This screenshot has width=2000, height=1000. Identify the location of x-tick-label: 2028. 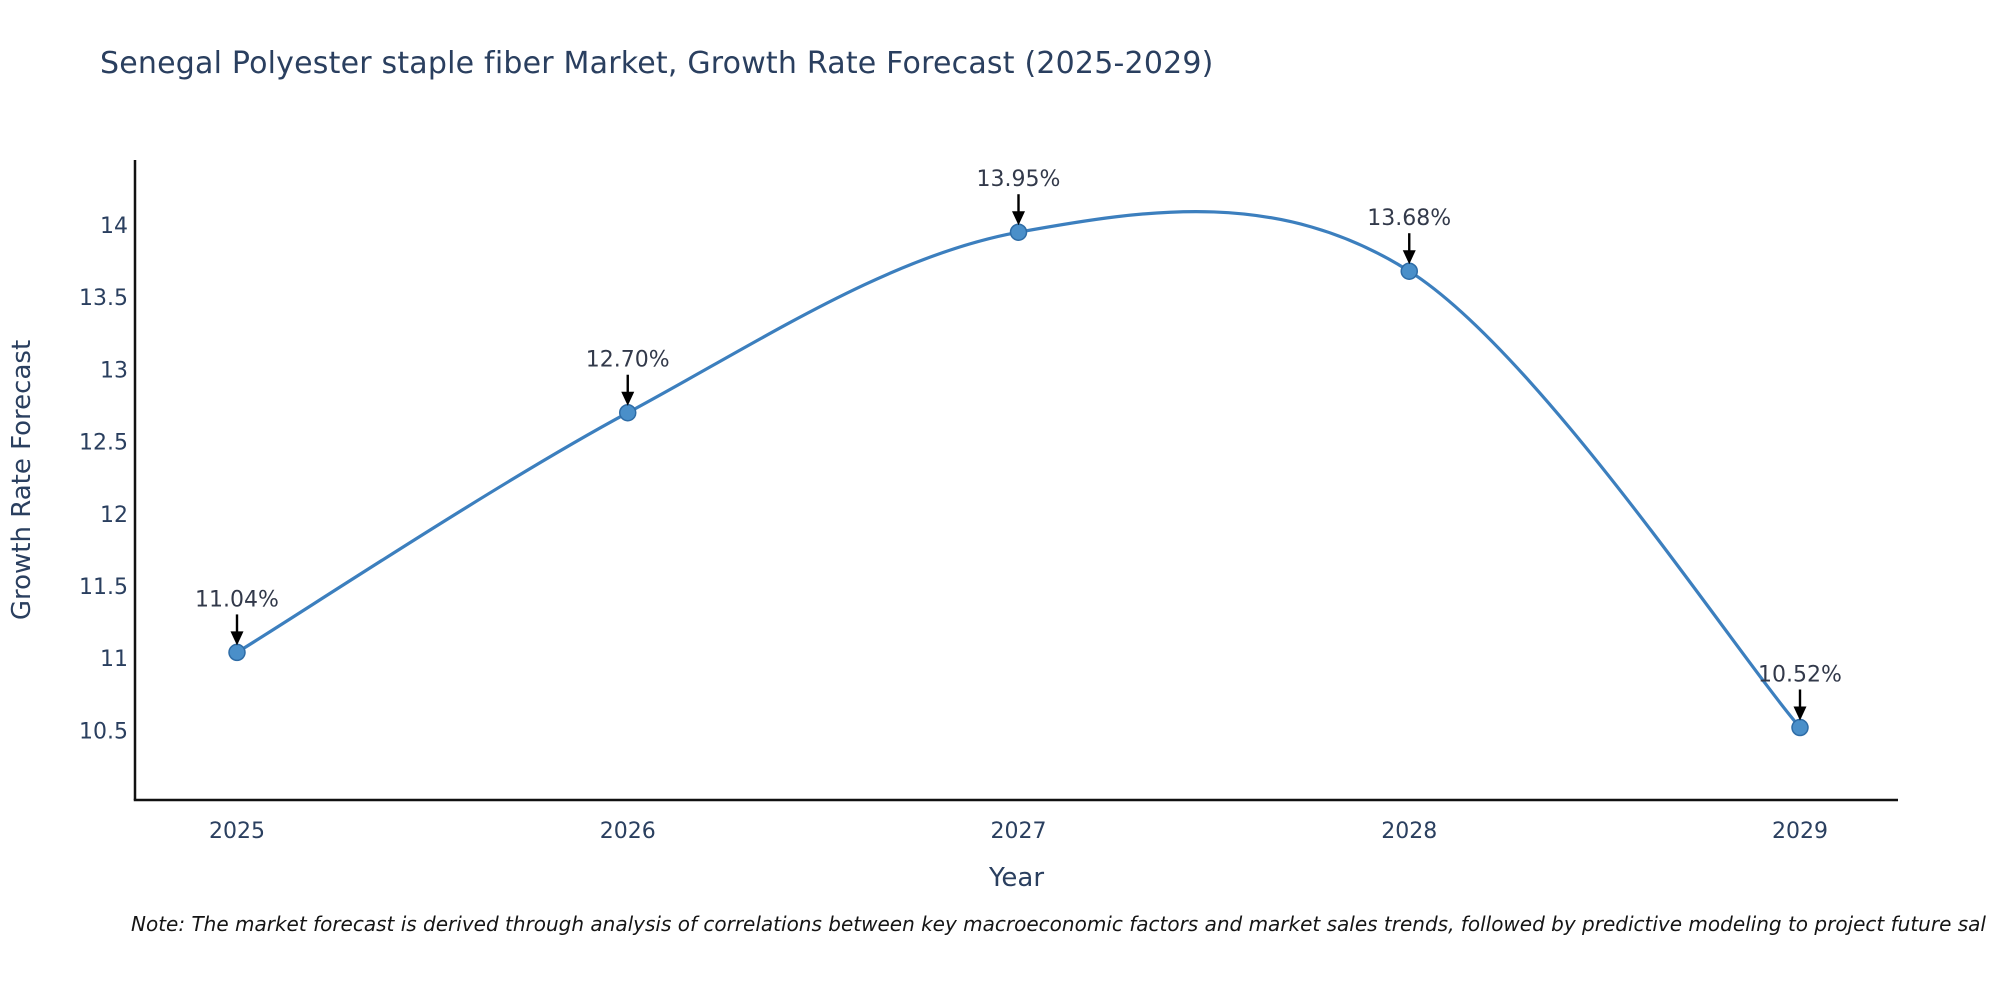
(1409, 831).